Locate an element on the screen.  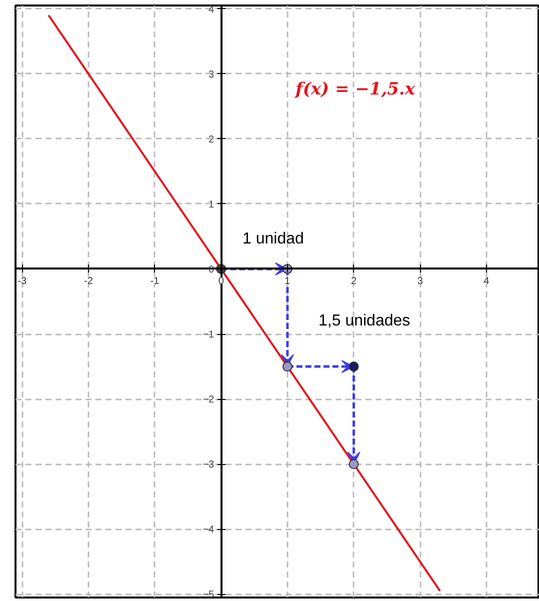
x-tick-label: 1 is located at coordinates (287, 281).